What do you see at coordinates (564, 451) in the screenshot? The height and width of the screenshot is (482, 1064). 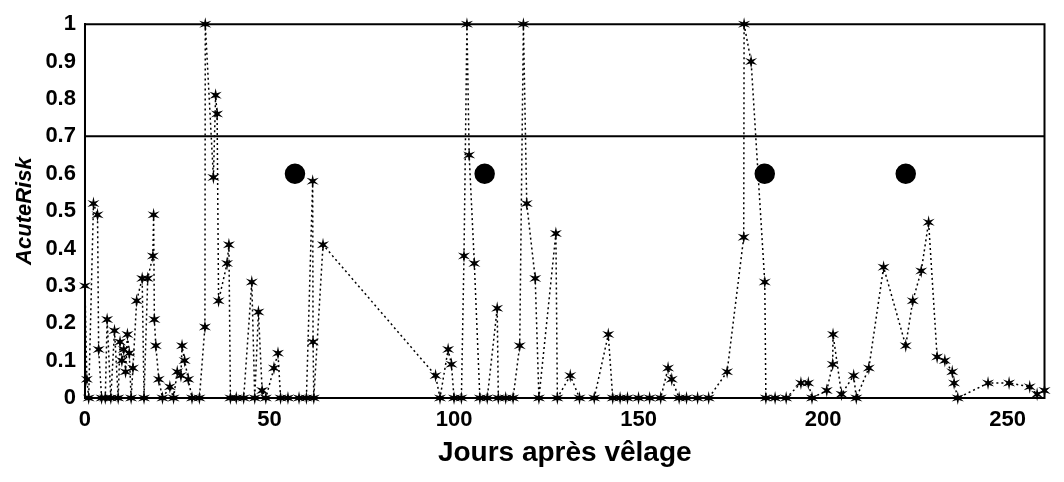 I see `x-axis-title: Jours après vêlage` at bounding box center [564, 451].